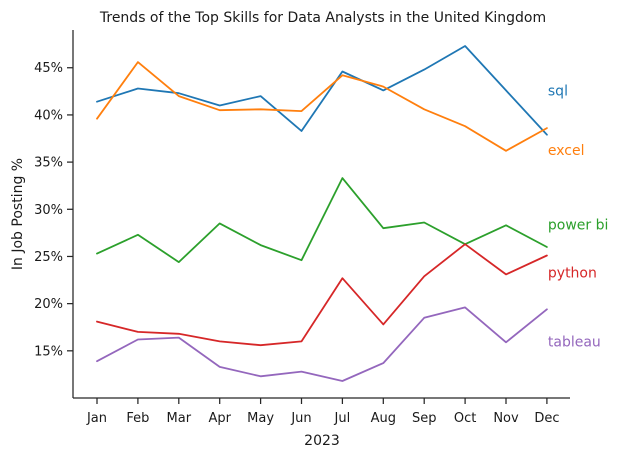 This screenshot has width=620, height=457. I want to click on x-tick-label: Mar, so click(179, 418).